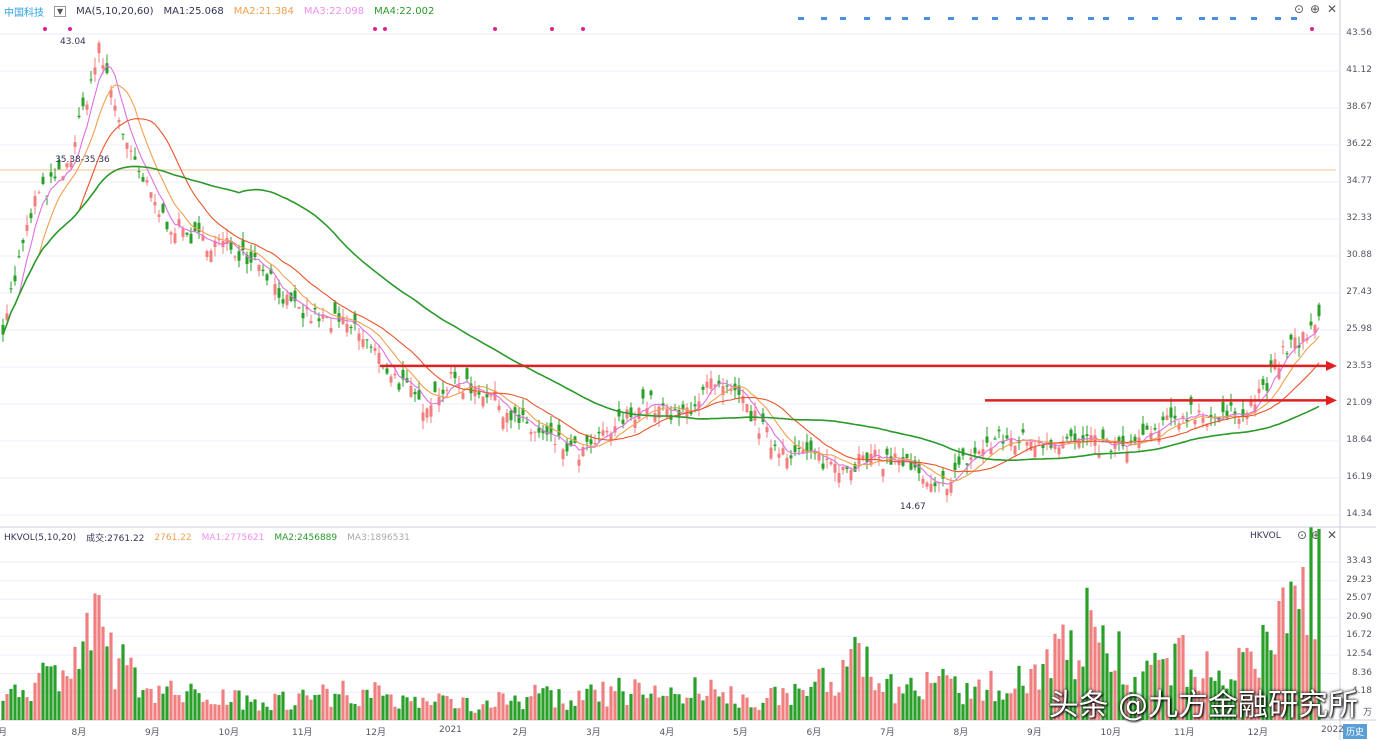  What do you see at coordinates (1332, 9) in the screenshot?
I see `close-icon: ✕` at bounding box center [1332, 9].